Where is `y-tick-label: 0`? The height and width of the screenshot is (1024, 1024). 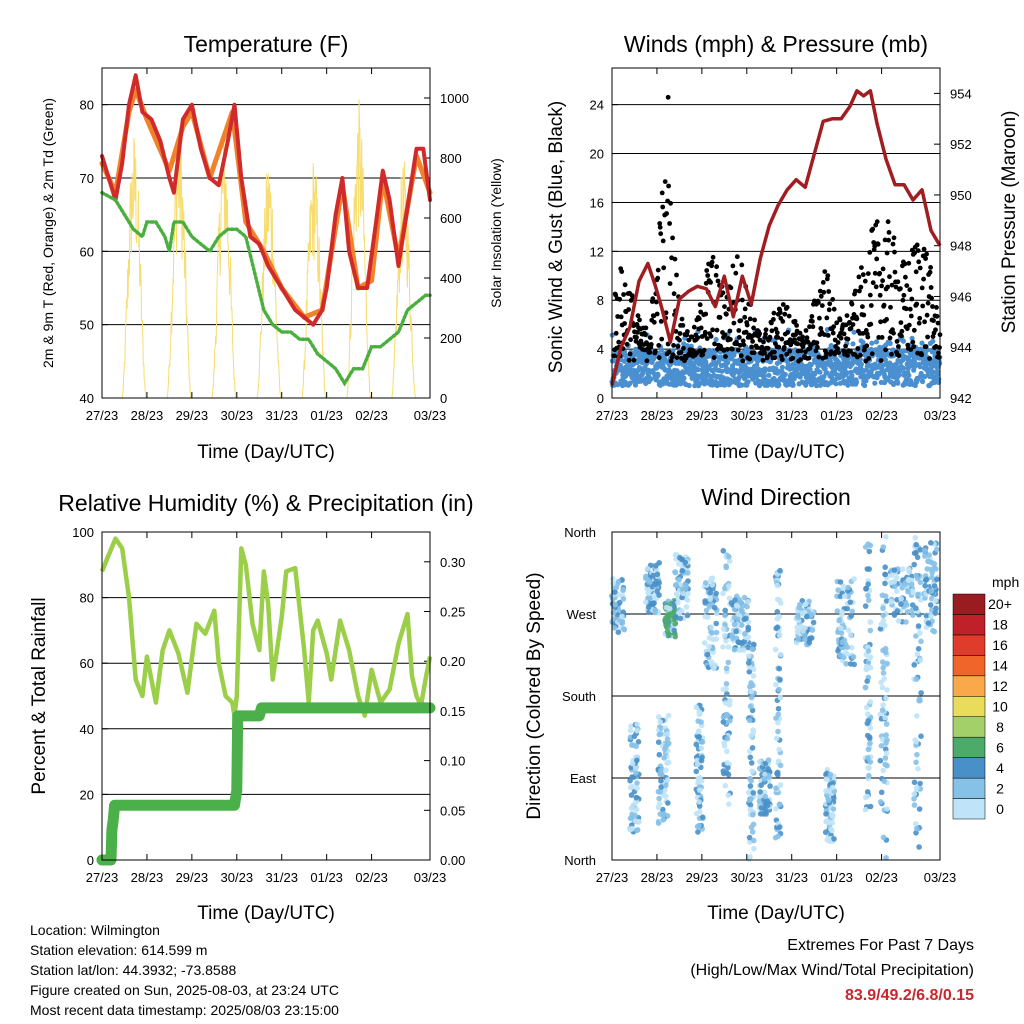
y-tick-label: 0 is located at coordinates (600, 398).